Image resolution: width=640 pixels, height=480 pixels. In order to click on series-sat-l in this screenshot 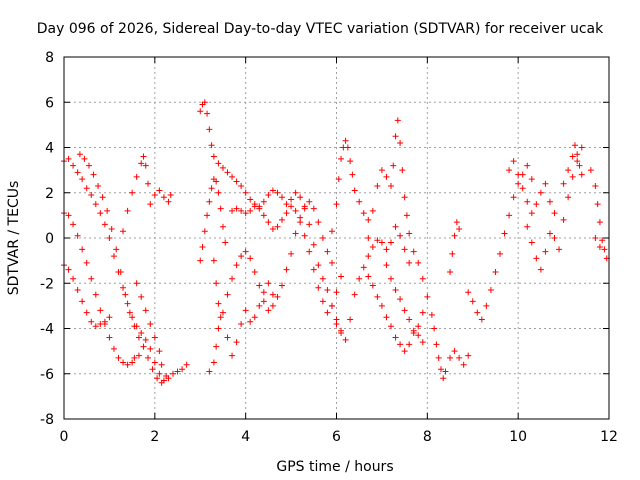, I will do `click(350, 186)`.